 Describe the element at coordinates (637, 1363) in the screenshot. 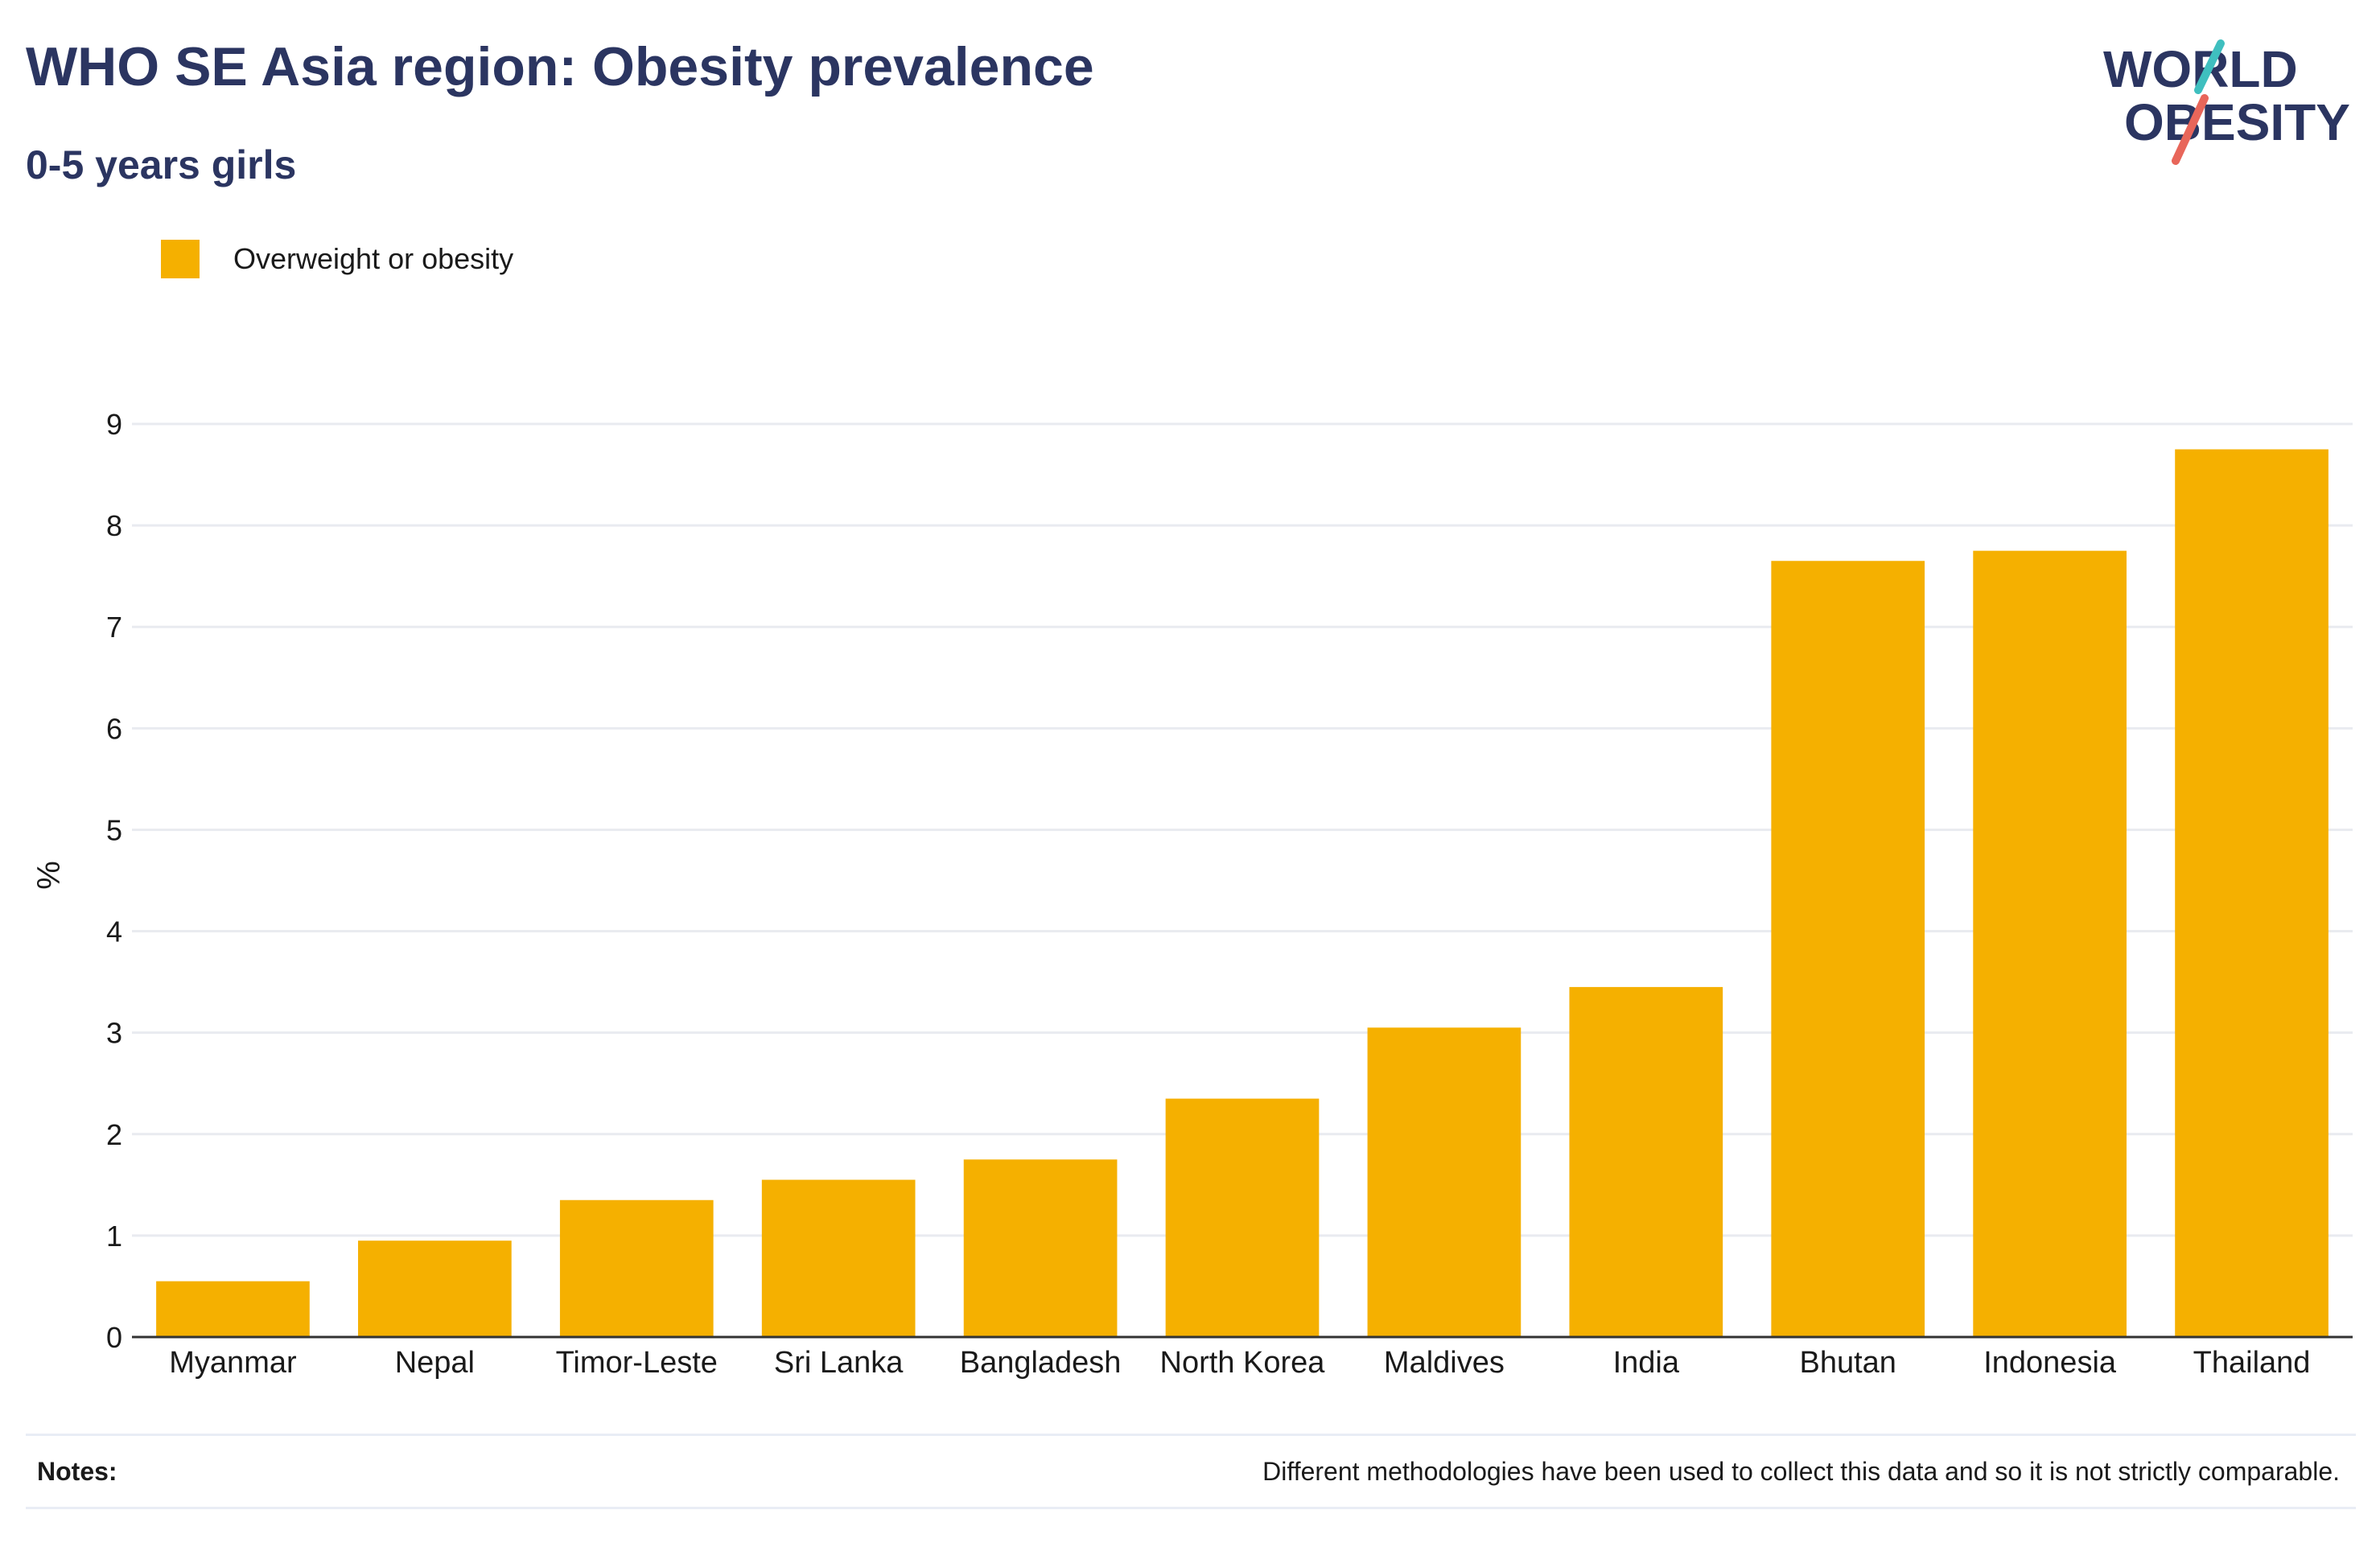

I see `x-tick-label: Timor-Leste` at that location.